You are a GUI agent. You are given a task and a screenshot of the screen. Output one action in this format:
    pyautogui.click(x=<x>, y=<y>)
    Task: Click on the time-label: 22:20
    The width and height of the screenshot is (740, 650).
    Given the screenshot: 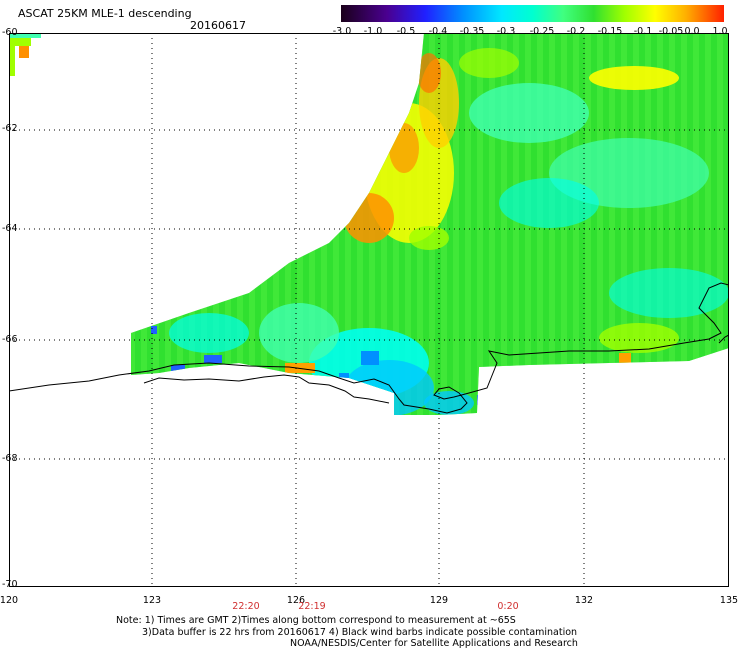 What is the action you would take?
    pyautogui.click(x=246, y=606)
    